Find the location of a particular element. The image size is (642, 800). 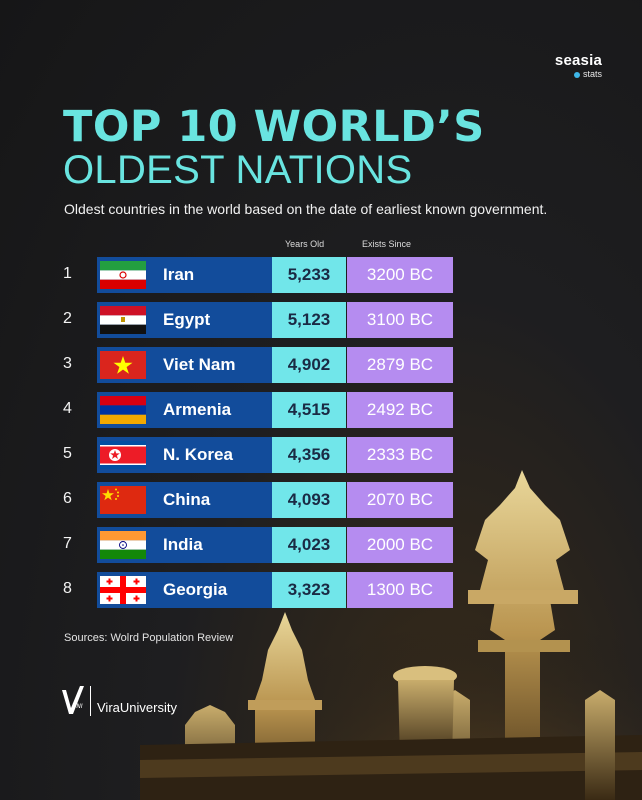

sources-note: Sources: Wolrd Population Review is located at coordinates (149, 638).